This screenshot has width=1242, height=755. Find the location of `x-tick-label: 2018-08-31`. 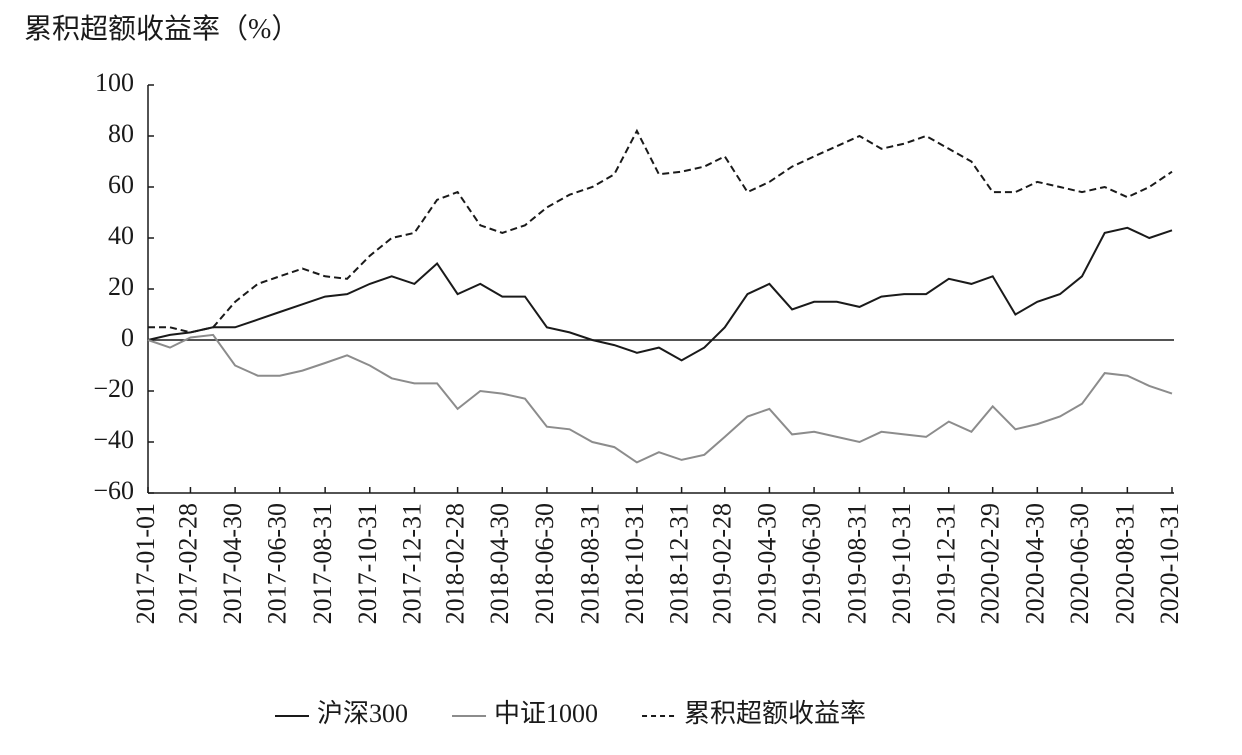

x-tick-label: 2018-08-31 is located at coordinates (589, 563).